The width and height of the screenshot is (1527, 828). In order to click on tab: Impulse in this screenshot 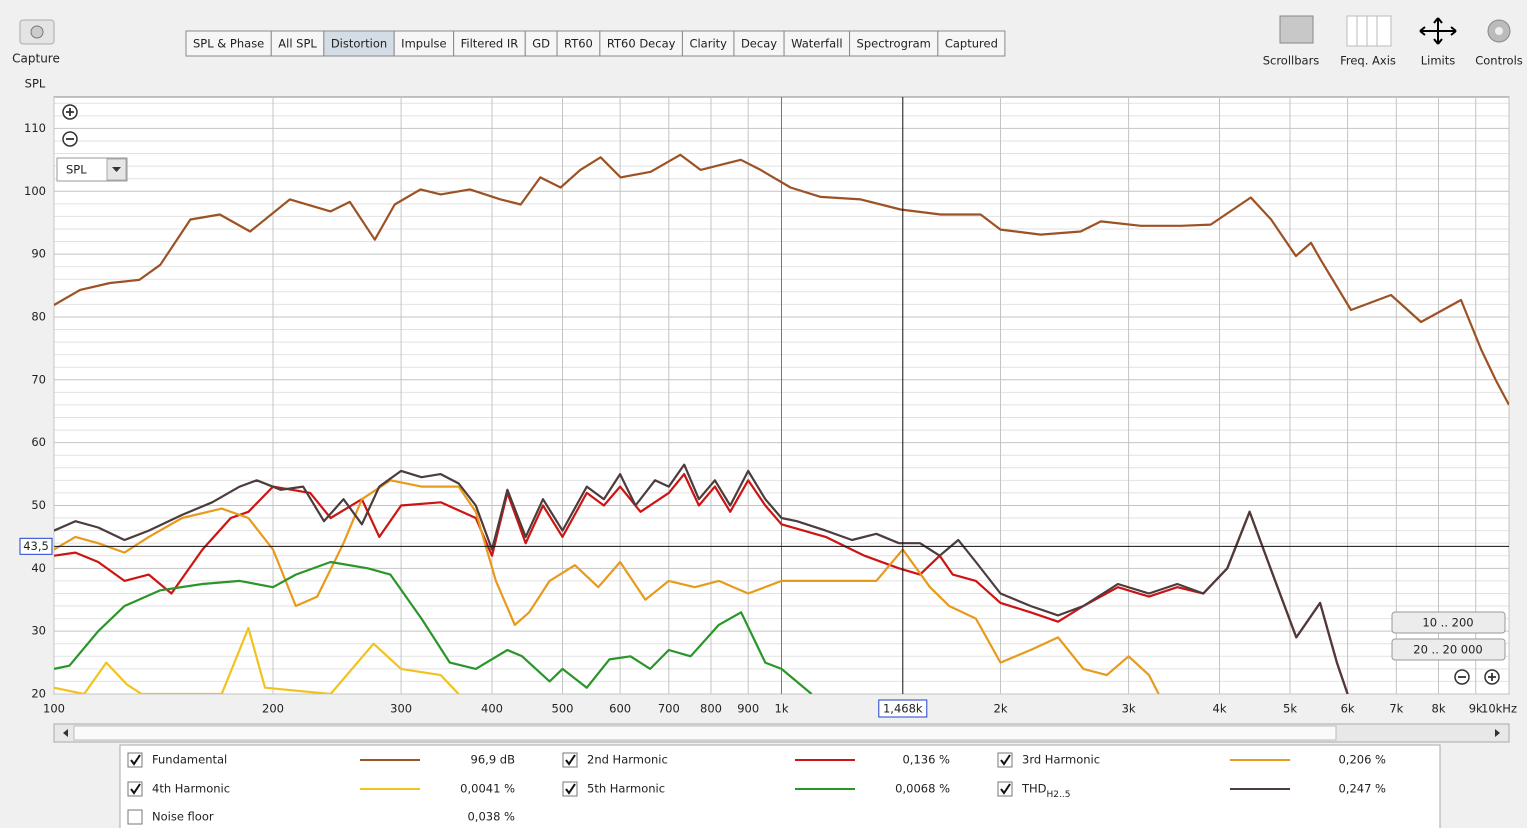, I will do `click(424, 43)`.